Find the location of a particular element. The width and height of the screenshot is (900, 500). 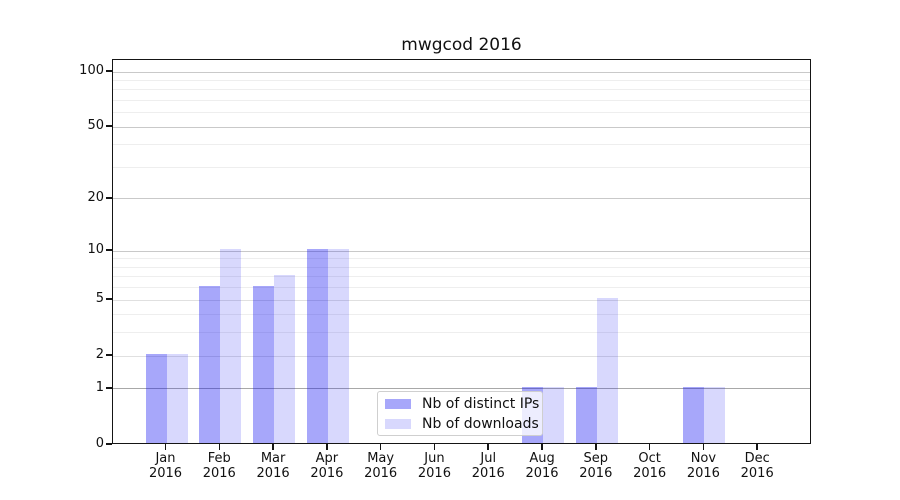

xtick-mark-jun is located at coordinates (434, 447).